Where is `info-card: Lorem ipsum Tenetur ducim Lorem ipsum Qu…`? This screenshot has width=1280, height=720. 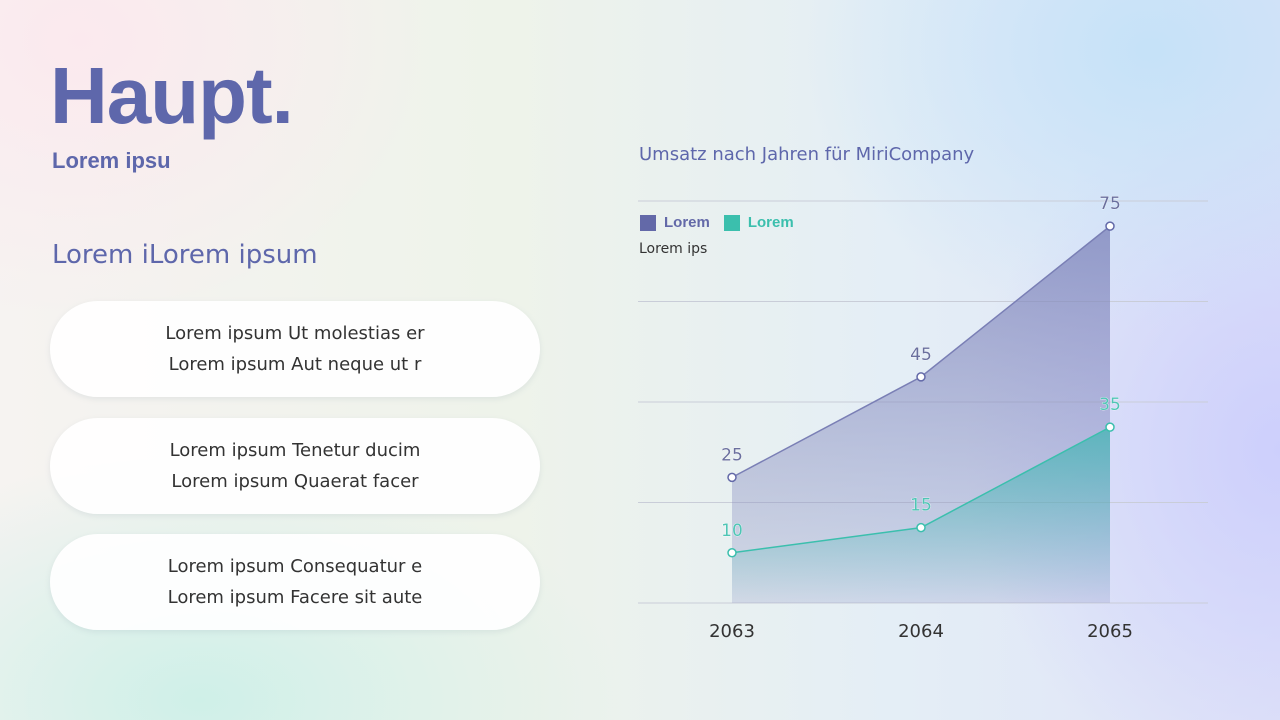 info-card: Lorem ipsum Tenetur ducim Lorem ipsum Qu… is located at coordinates (295, 466).